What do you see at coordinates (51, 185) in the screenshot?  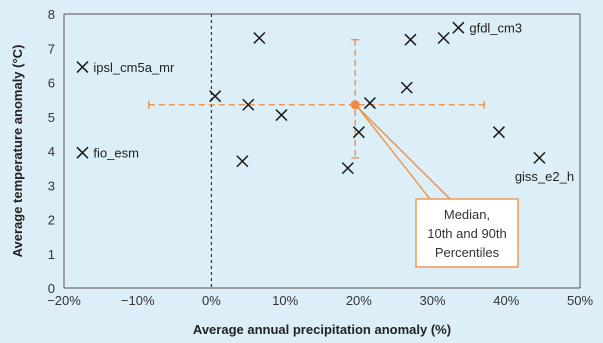 I see `y-tick-label: 3` at bounding box center [51, 185].